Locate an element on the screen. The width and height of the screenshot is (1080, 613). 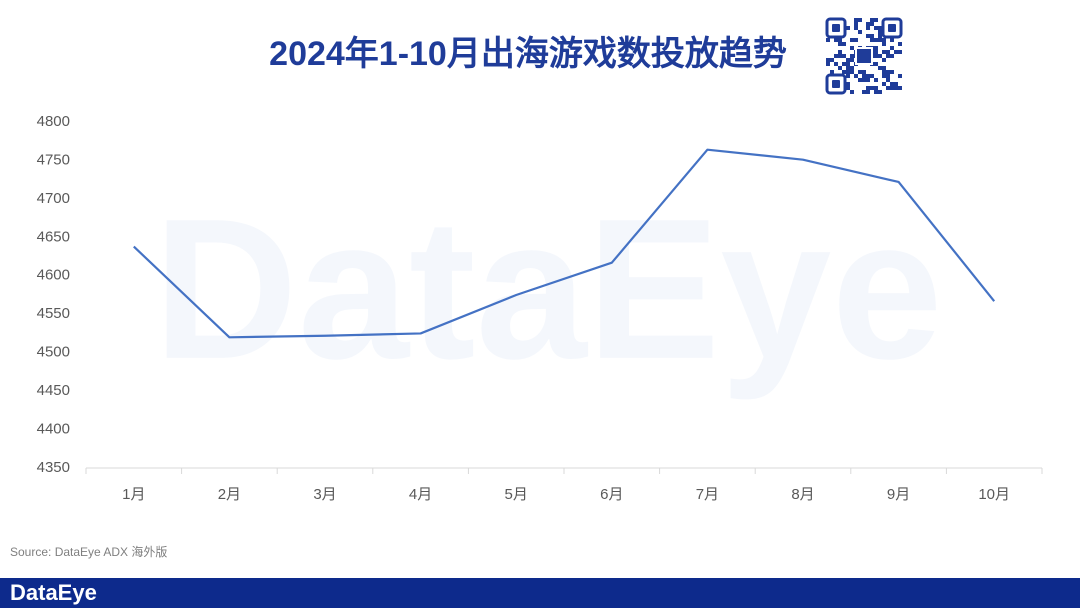
x-tick-label: 5月 is located at coordinates (516, 494).